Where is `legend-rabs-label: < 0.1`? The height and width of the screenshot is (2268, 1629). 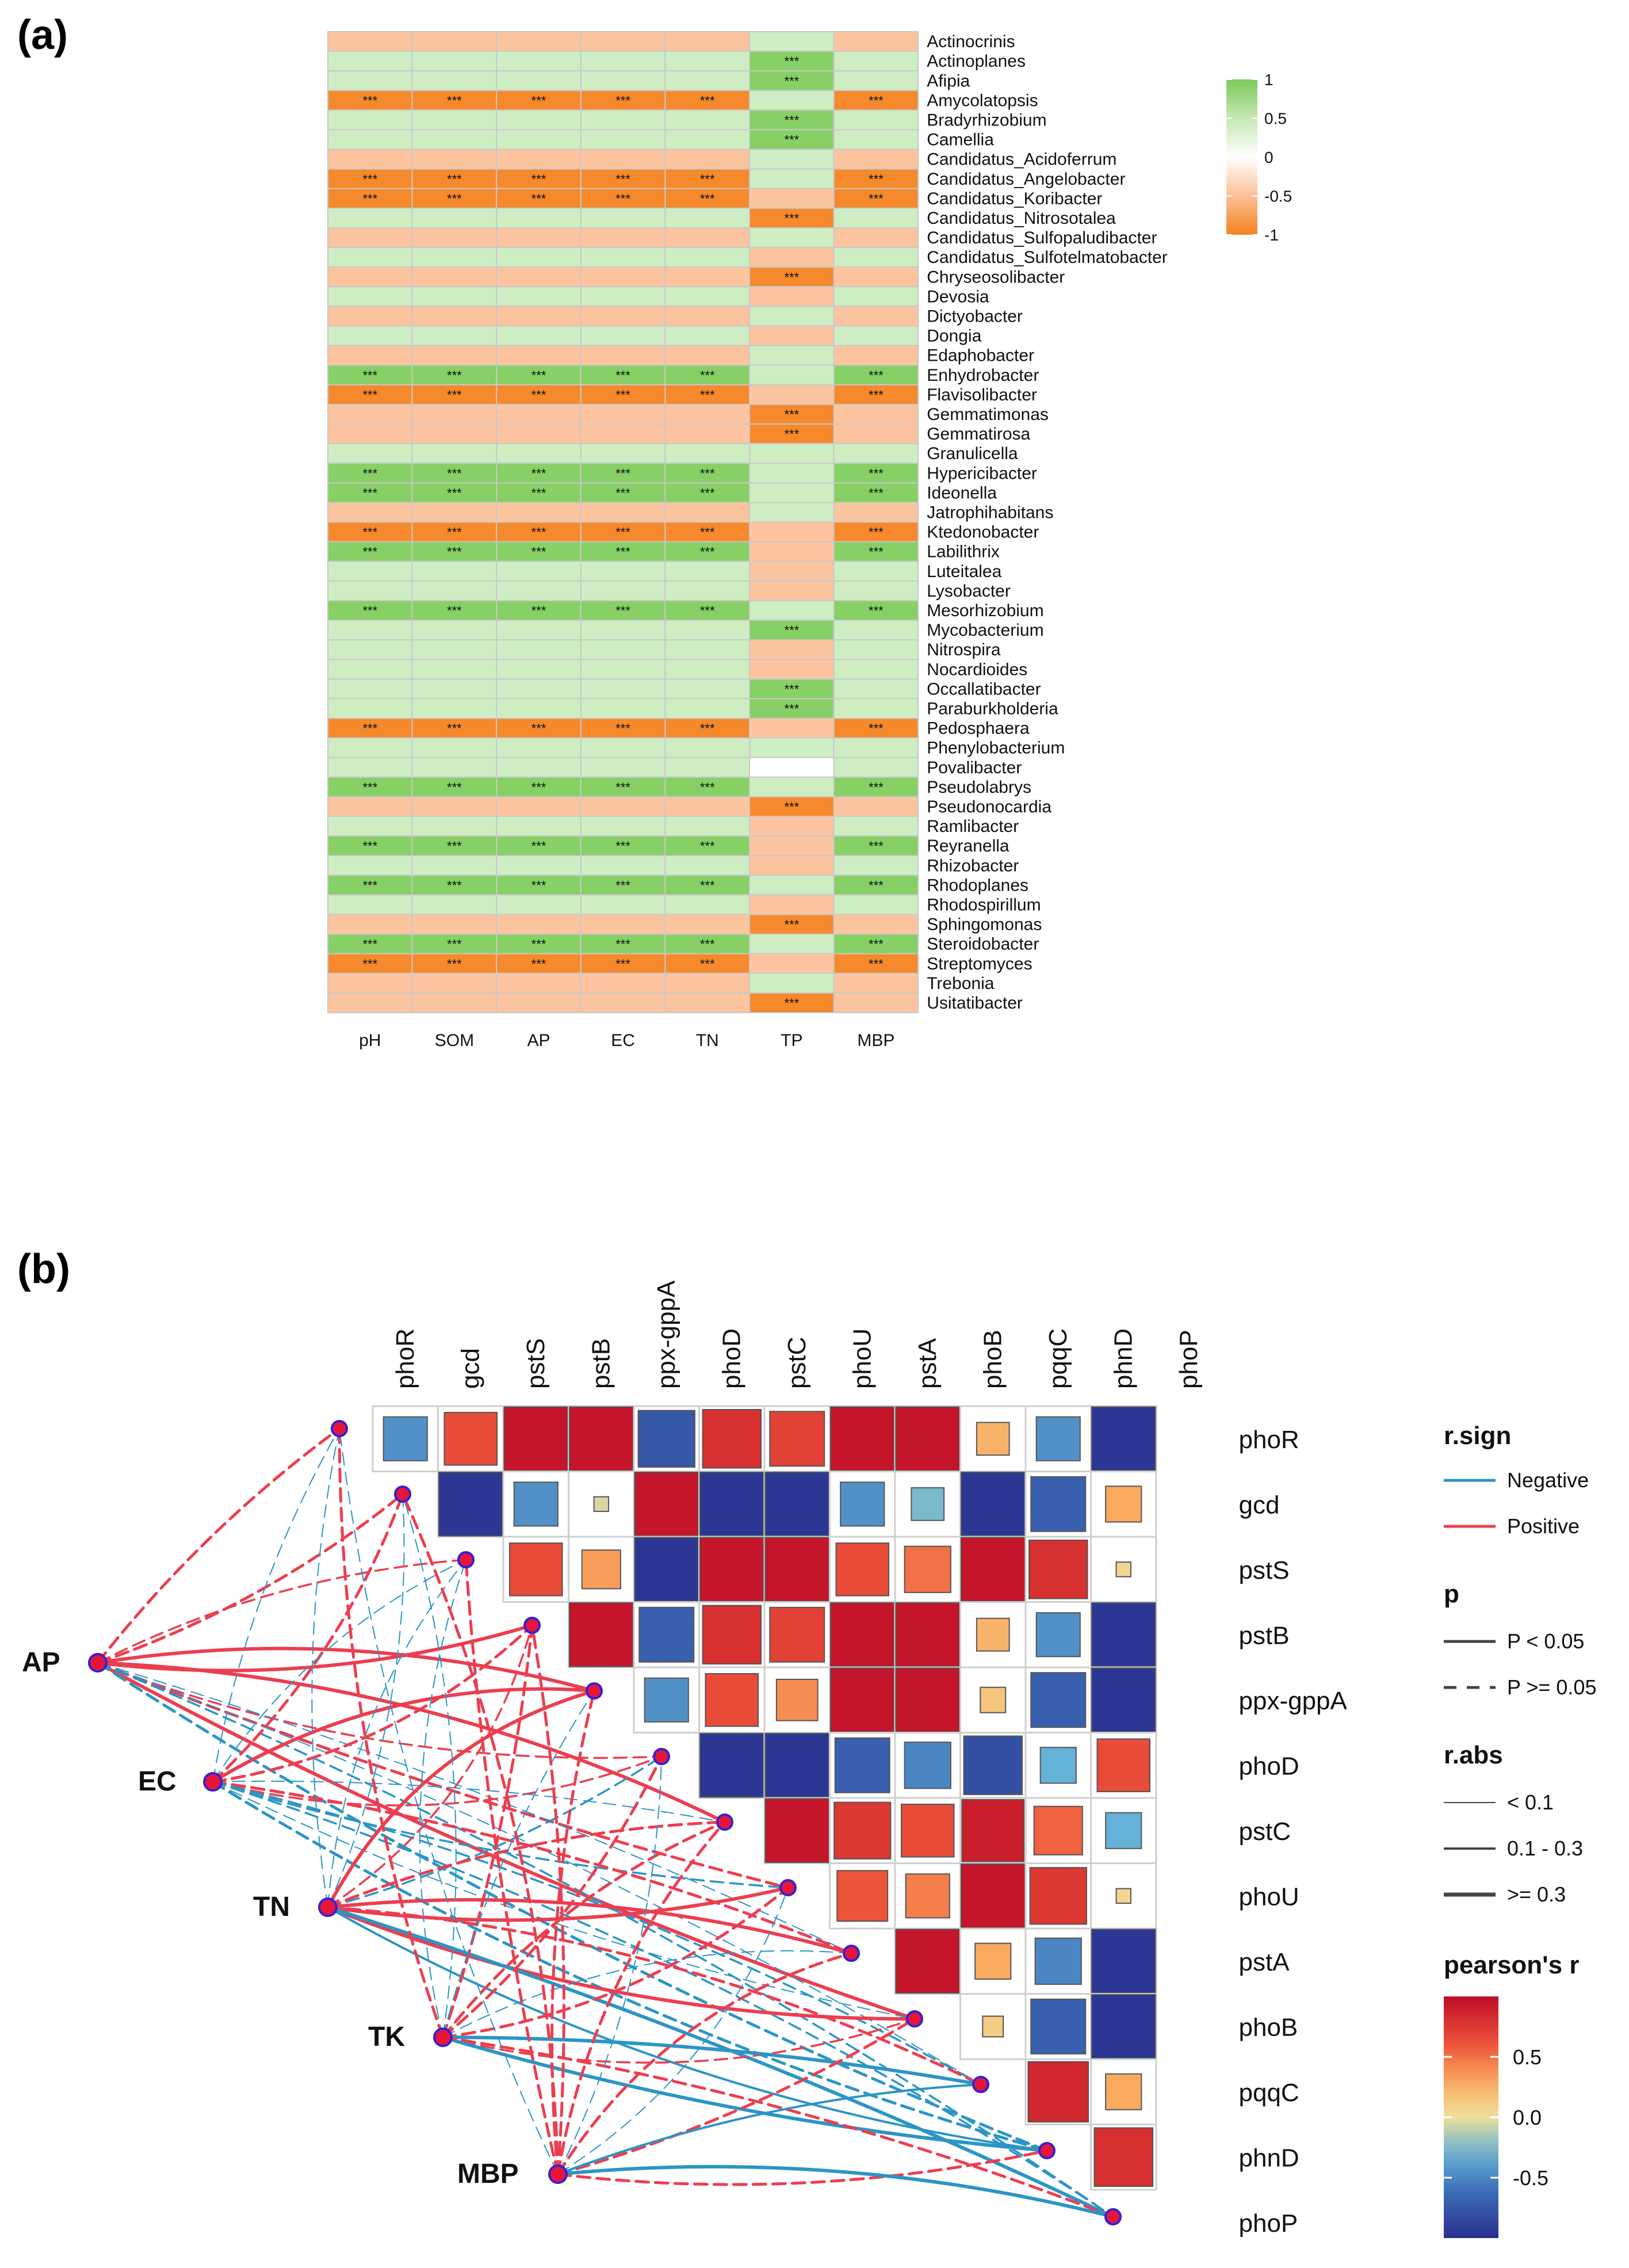 legend-rabs-label: < 0.1 is located at coordinates (1530, 1802).